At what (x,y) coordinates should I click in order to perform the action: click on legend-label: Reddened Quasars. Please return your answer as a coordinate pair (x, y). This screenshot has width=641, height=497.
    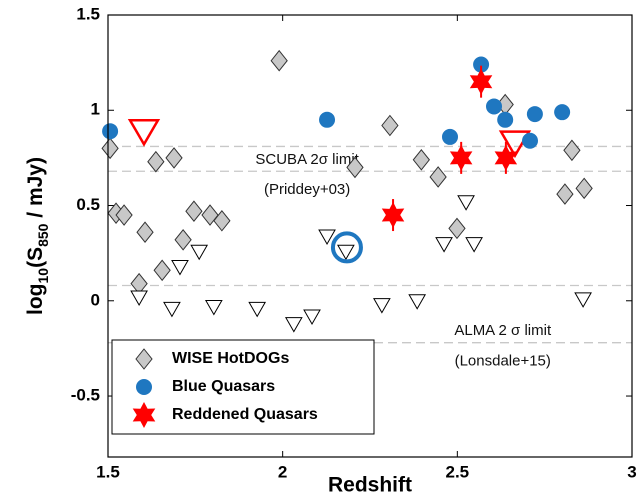
    Looking at the image, I should click on (245, 414).